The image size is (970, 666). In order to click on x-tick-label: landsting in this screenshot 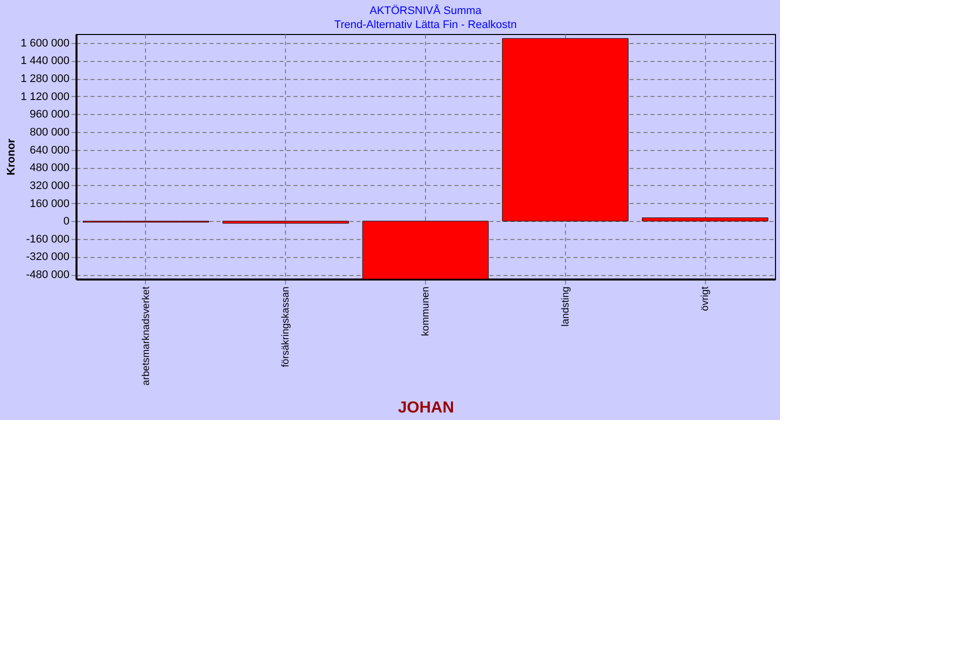, I will do `click(566, 306)`.